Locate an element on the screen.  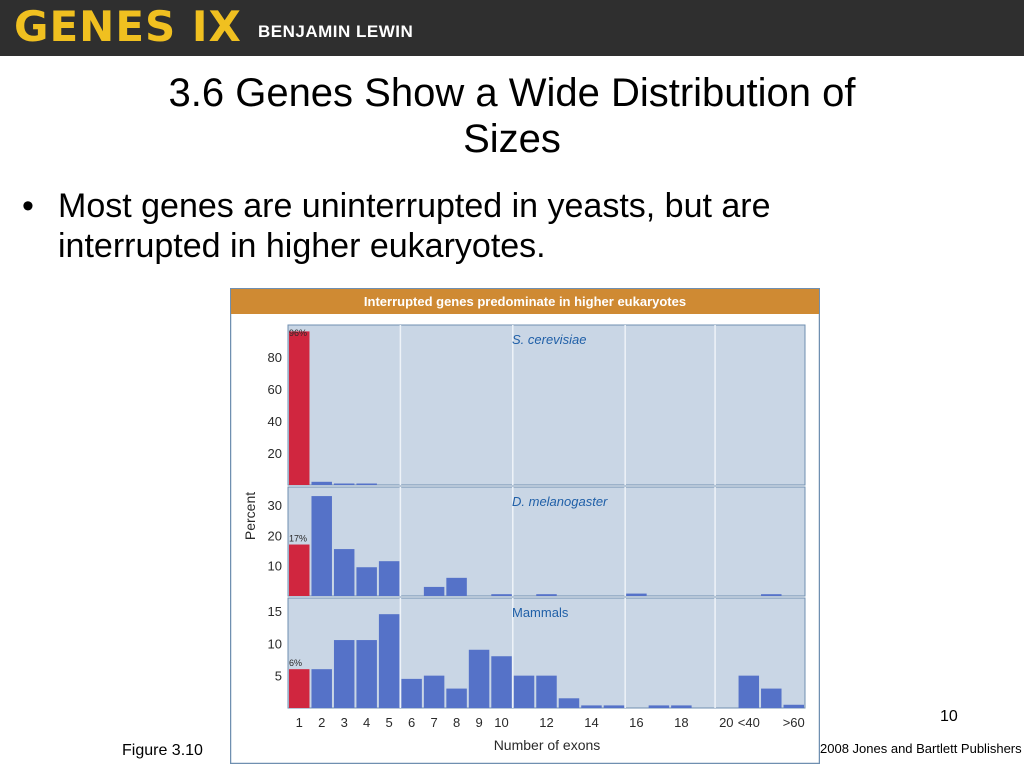
bar-percent-label: 96% is located at coordinates (298, 333).